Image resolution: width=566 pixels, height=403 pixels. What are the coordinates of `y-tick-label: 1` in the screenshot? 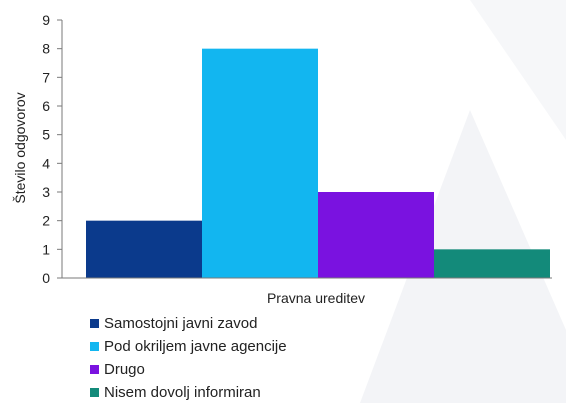 It's located at (46, 249).